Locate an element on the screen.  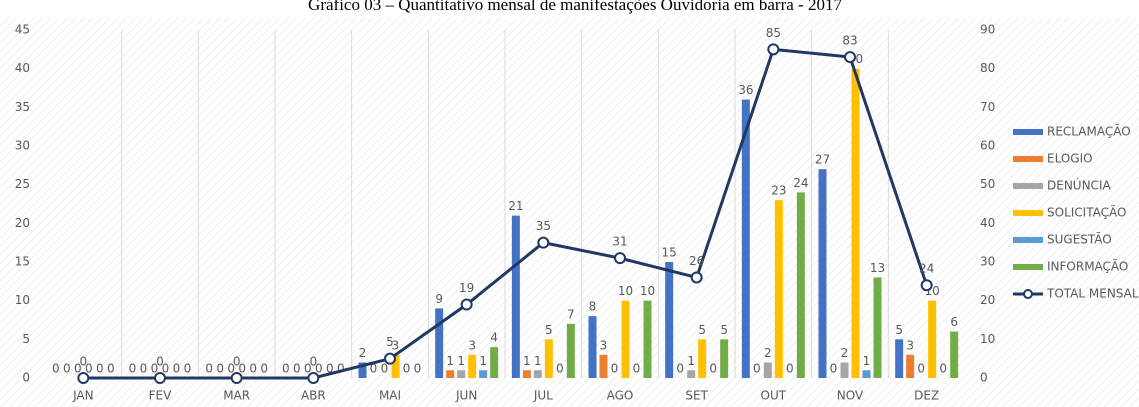
y-tick-label: 0 is located at coordinates (26, 378).